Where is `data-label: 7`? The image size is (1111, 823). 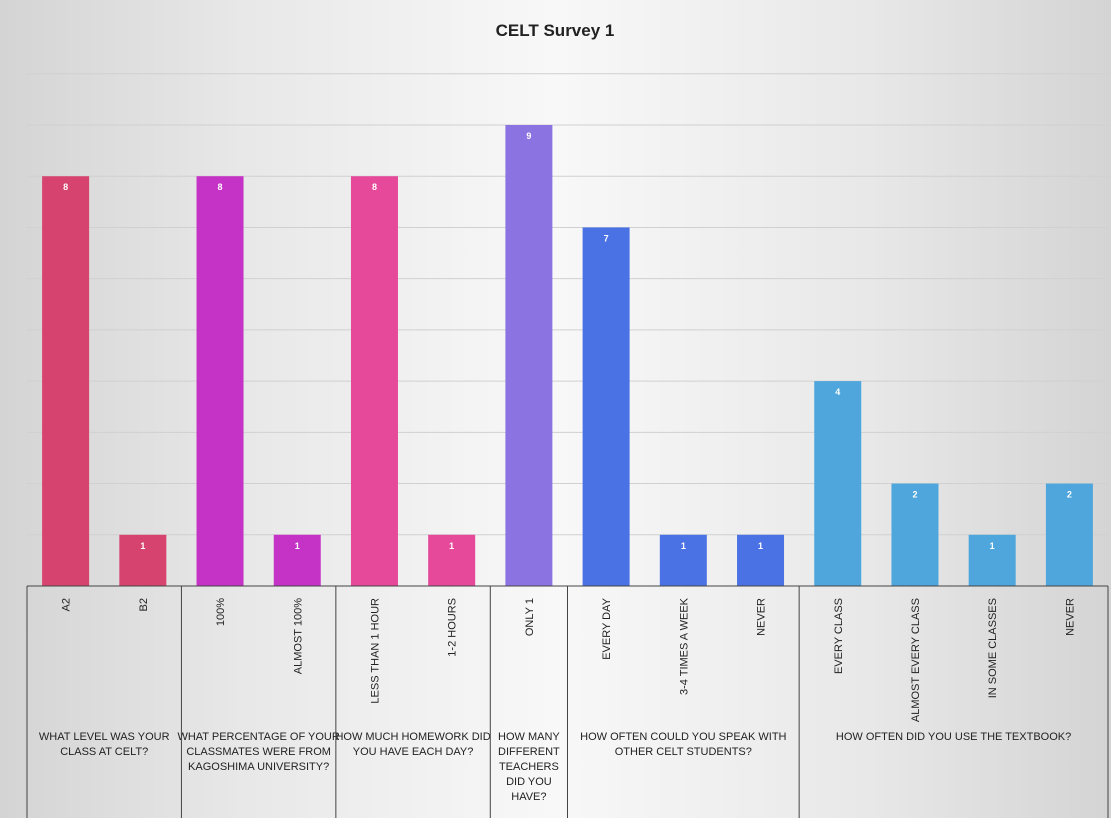
data-label: 7 is located at coordinates (606, 238).